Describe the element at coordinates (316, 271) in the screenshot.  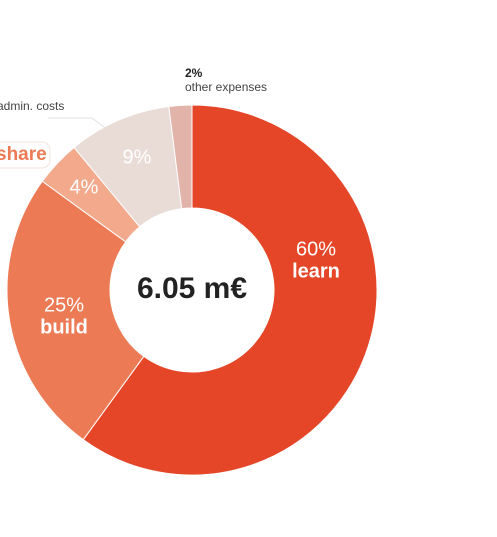
I see `category-label: learn` at that location.